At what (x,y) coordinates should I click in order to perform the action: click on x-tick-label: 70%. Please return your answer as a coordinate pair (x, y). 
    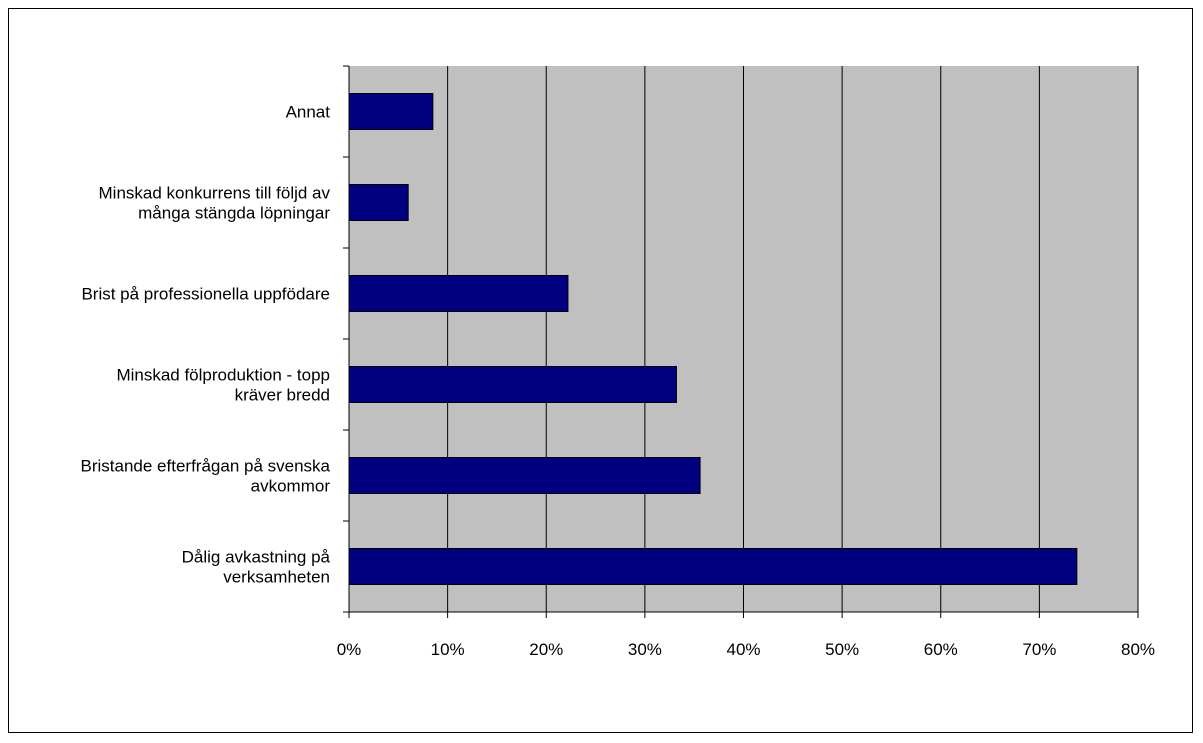
    Looking at the image, I should click on (1039, 649).